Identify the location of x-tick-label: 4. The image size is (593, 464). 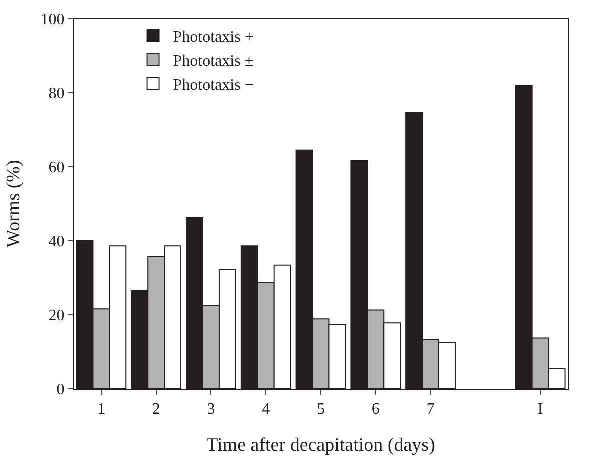
(266, 409).